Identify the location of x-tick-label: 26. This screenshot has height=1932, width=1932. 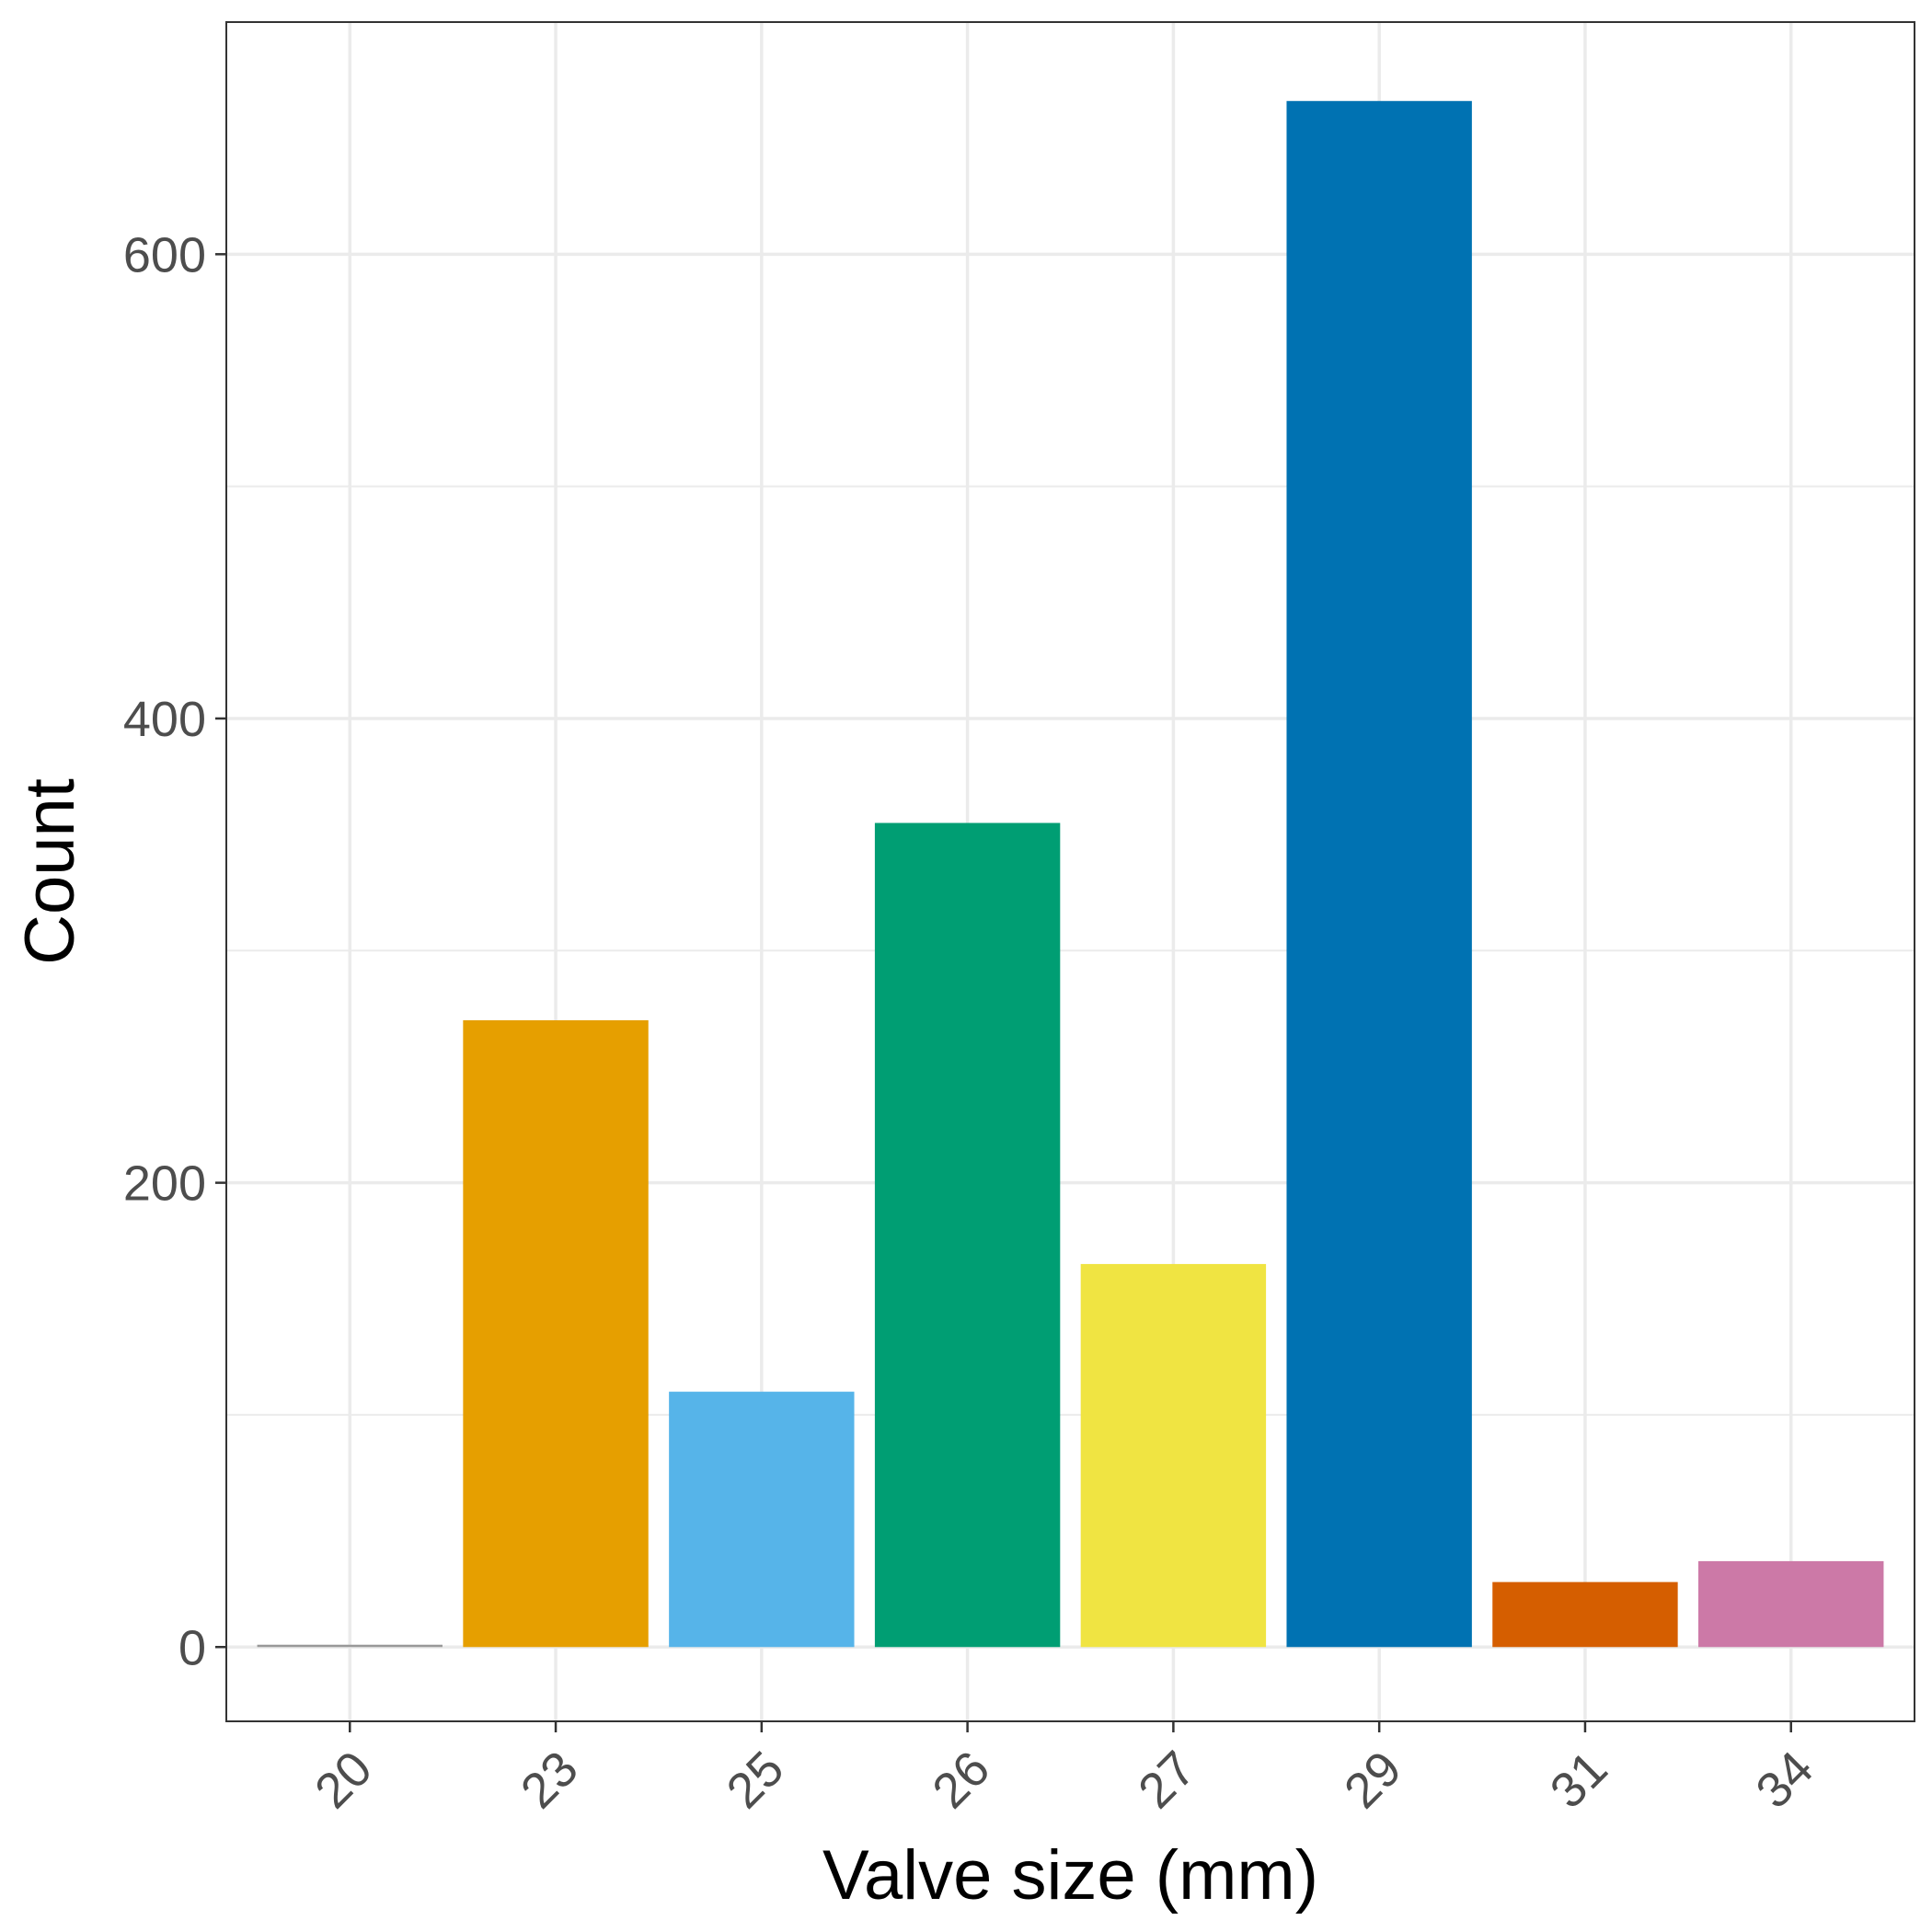
(961, 1780).